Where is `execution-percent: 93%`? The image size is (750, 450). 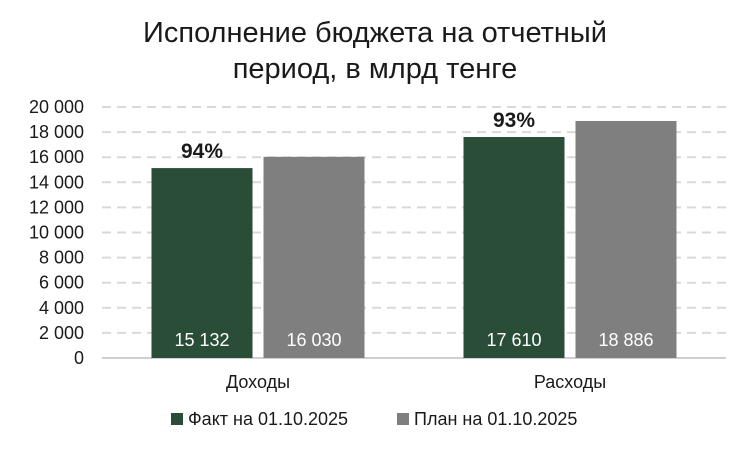 execution-percent: 93% is located at coordinates (514, 120).